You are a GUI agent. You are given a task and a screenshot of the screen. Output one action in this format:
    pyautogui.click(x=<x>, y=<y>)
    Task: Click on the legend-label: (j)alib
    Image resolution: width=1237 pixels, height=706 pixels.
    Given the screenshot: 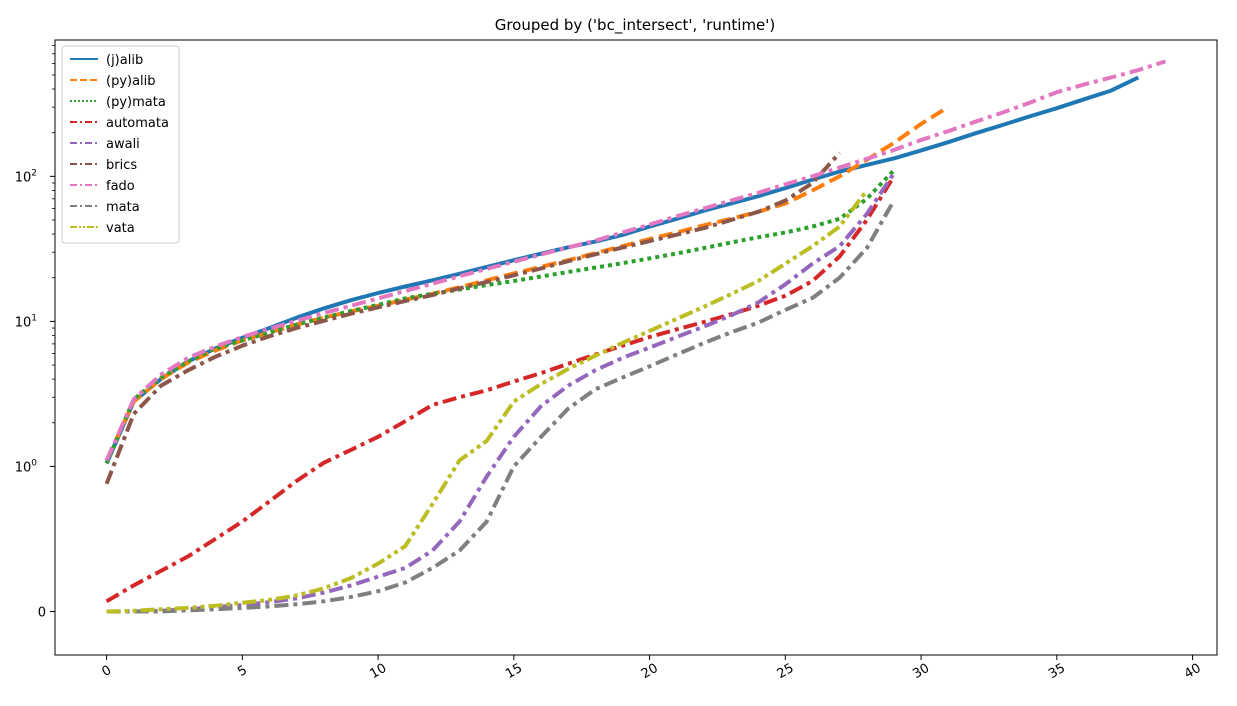 What is the action you would take?
    pyautogui.click(x=124, y=60)
    